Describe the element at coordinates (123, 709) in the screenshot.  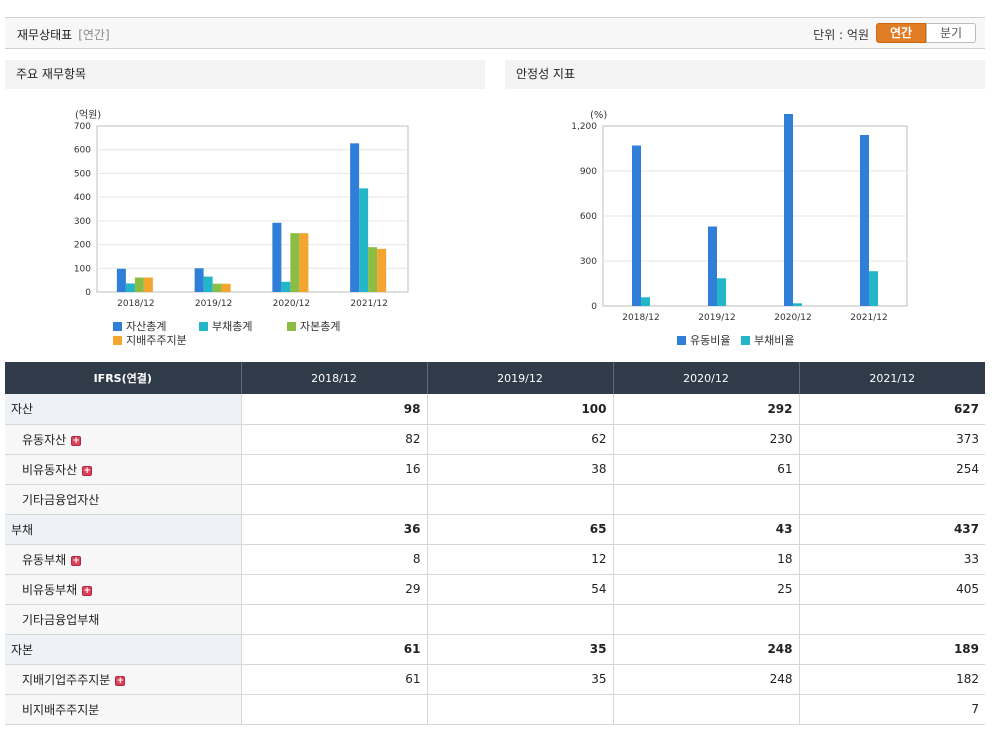
I see `row-label: 비지배주주지분` at that location.